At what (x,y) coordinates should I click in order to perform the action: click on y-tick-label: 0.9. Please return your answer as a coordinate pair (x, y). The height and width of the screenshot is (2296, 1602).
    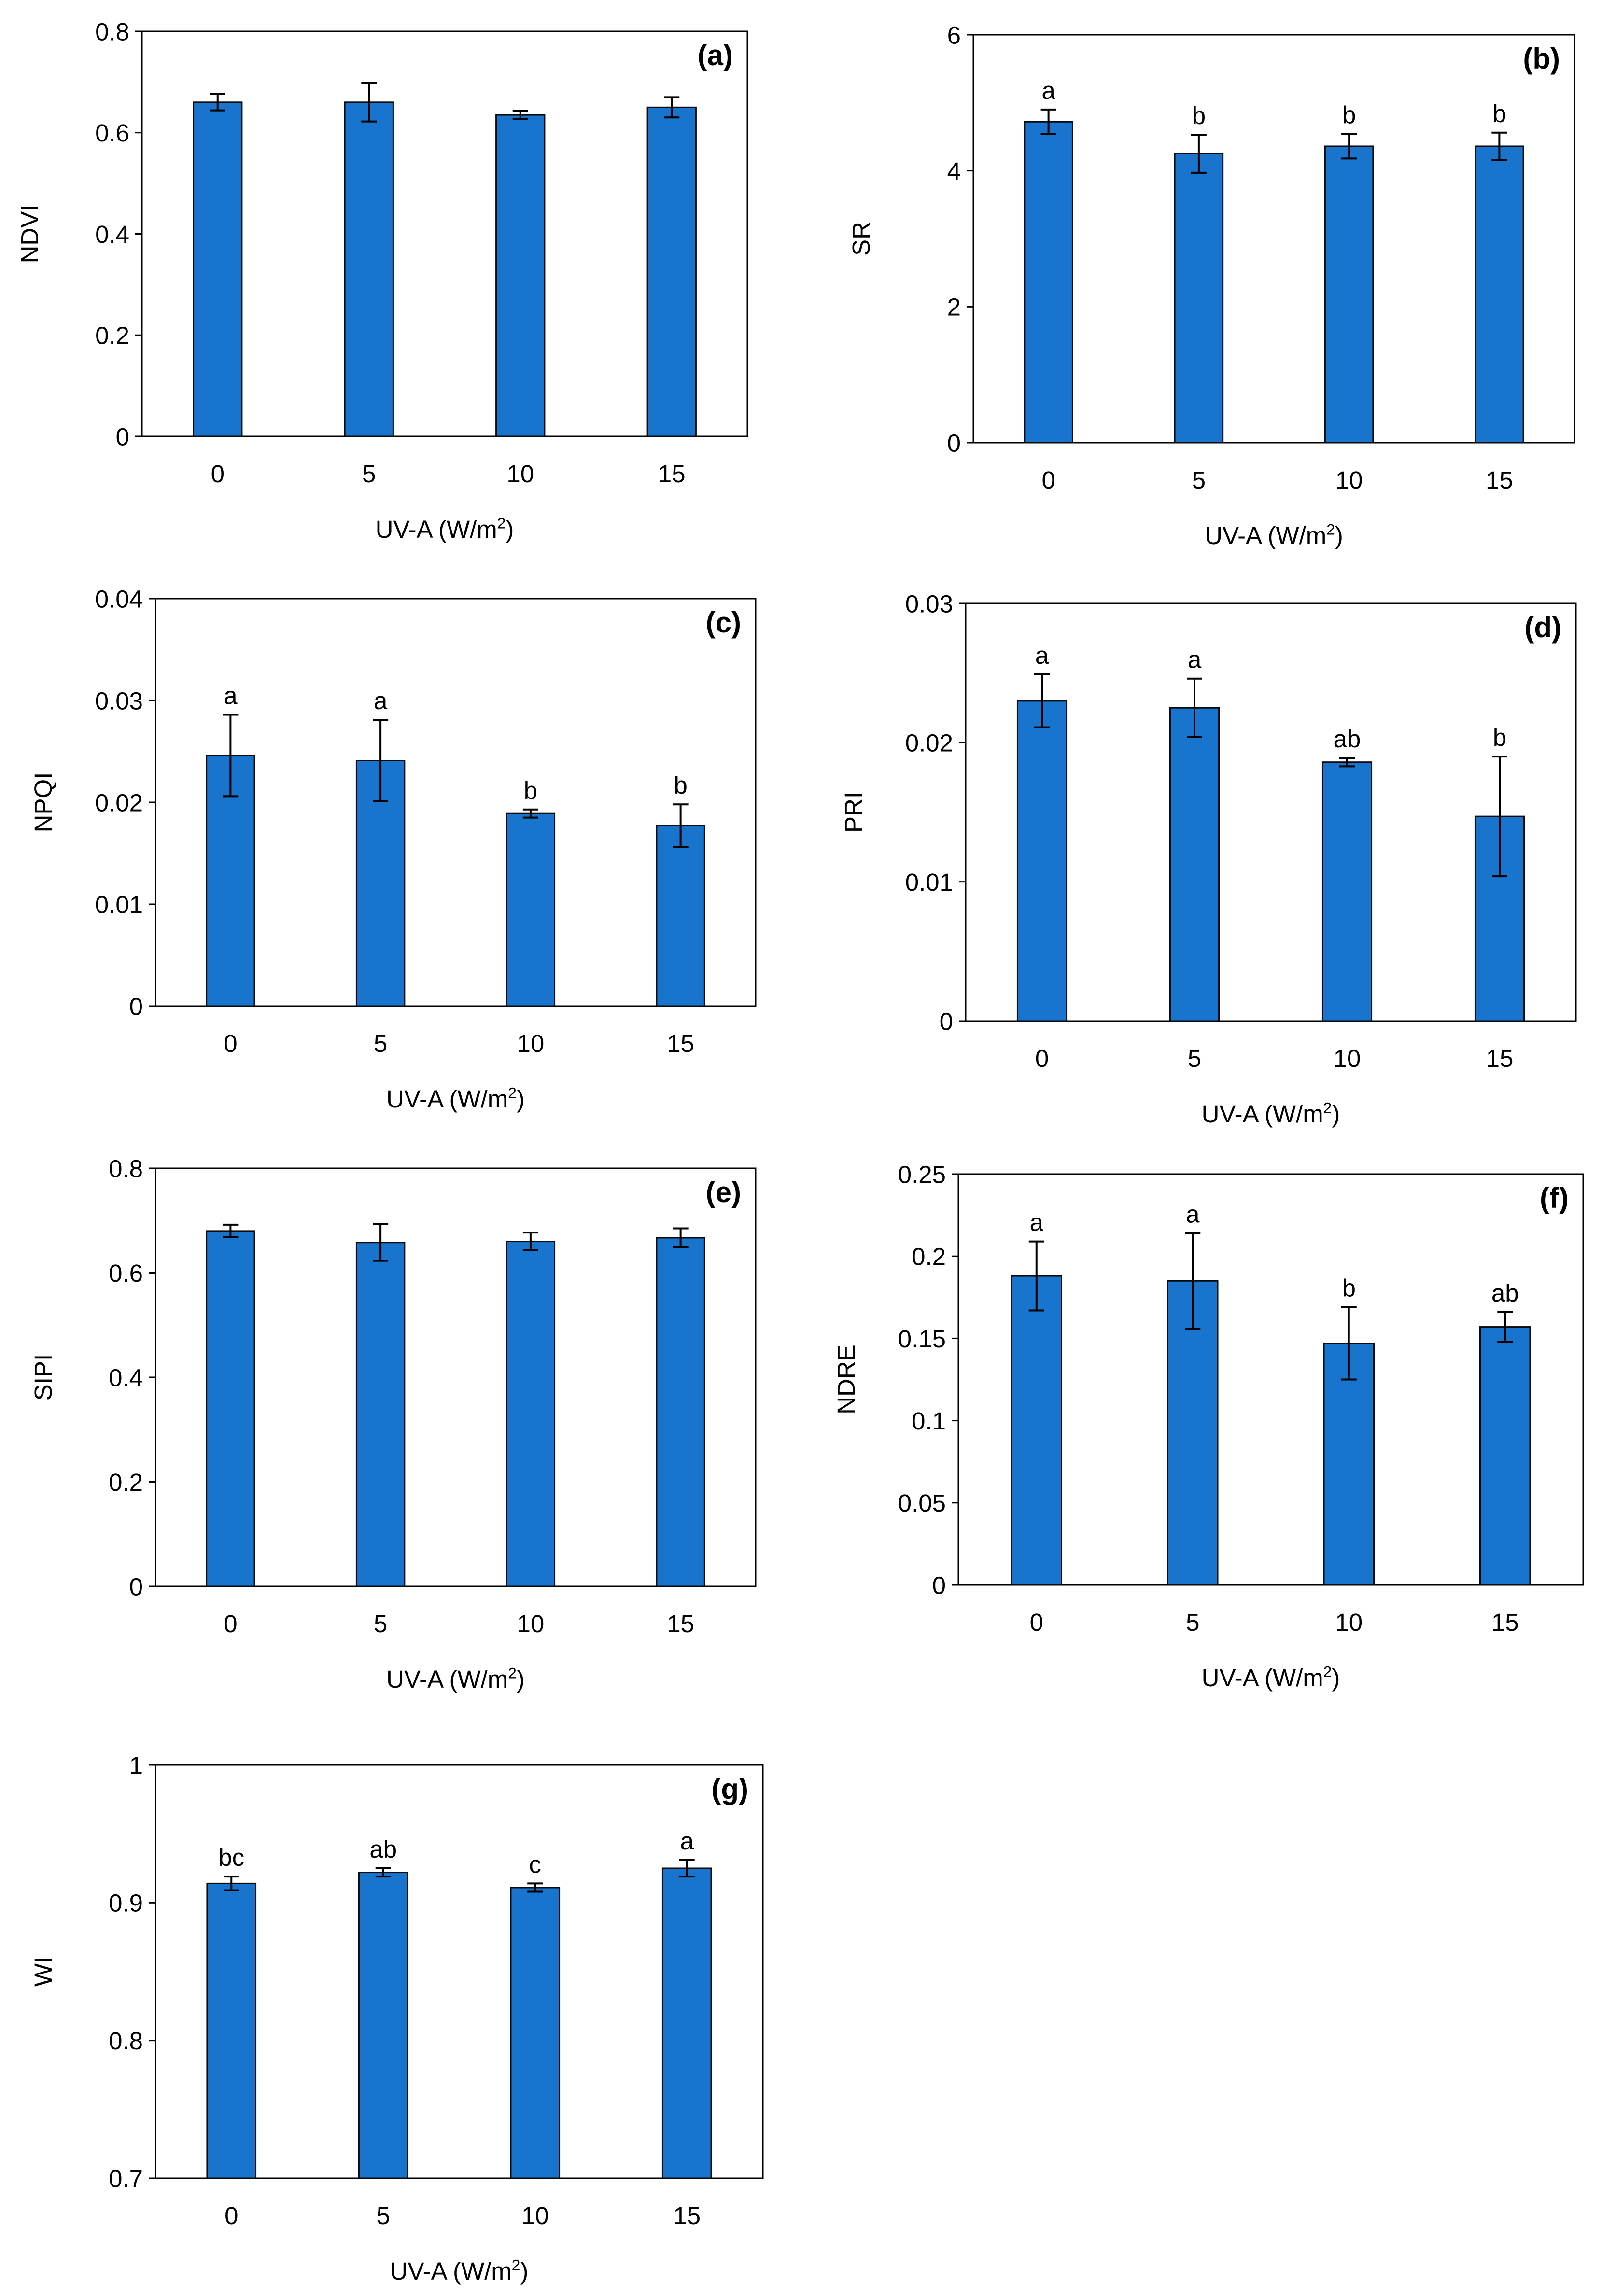
    Looking at the image, I should click on (126, 1904).